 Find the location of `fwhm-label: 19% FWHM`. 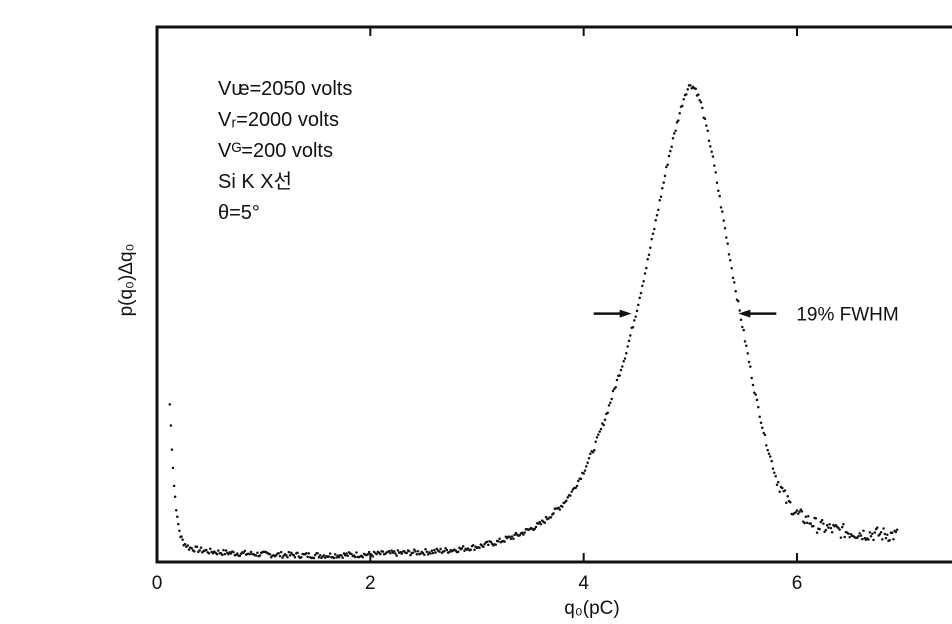

fwhm-label: 19% FWHM is located at coordinates (847, 315).